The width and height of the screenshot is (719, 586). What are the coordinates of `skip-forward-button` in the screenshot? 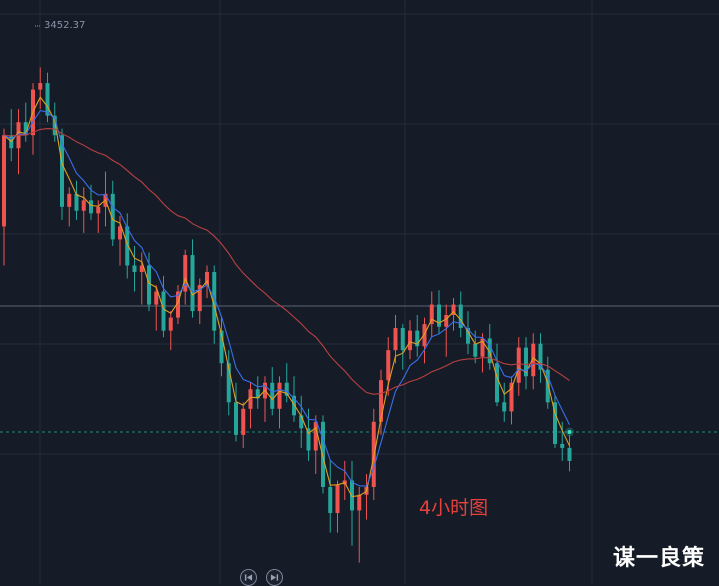 It's located at (274, 577).